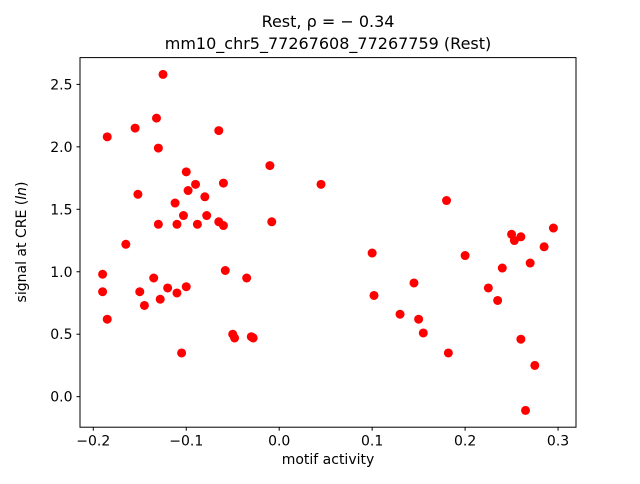  What do you see at coordinates (61, 85) in the screenshot?
I see `y-tick-label: 2.5` at bounding box center [61, 85].